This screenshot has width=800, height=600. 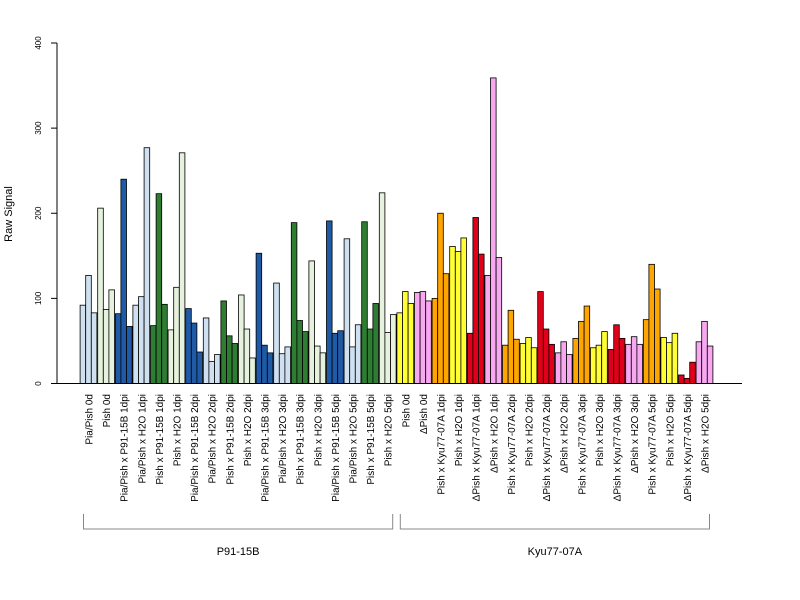 I want to click on x-tick-label: Pish x Kyu77-07A 2dpi, so click(x=512, y=444).